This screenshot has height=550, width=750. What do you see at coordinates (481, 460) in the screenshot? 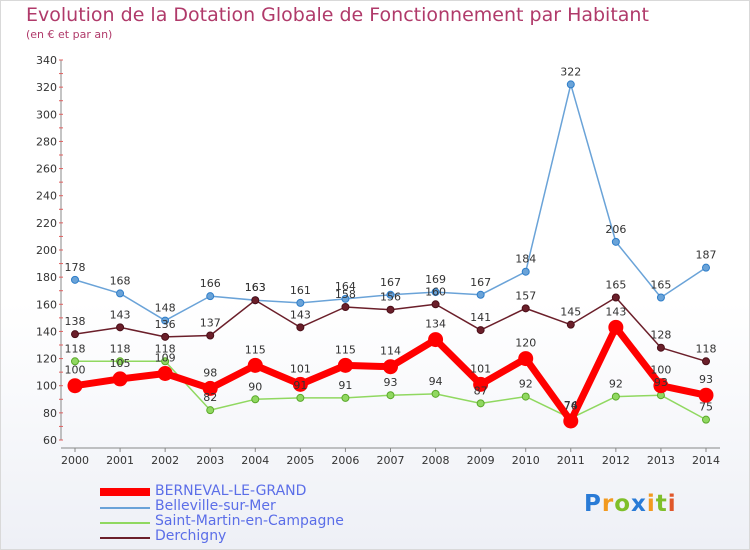
I see `x-tick-label: 2009` at bounding box center [481, 460].